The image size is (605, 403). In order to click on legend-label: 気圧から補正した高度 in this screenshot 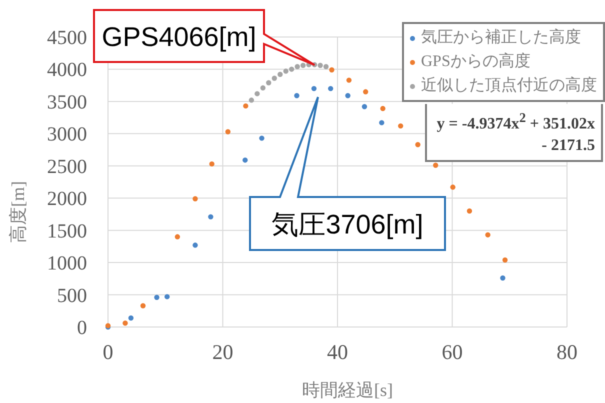, I will do `click(501, 37)`.